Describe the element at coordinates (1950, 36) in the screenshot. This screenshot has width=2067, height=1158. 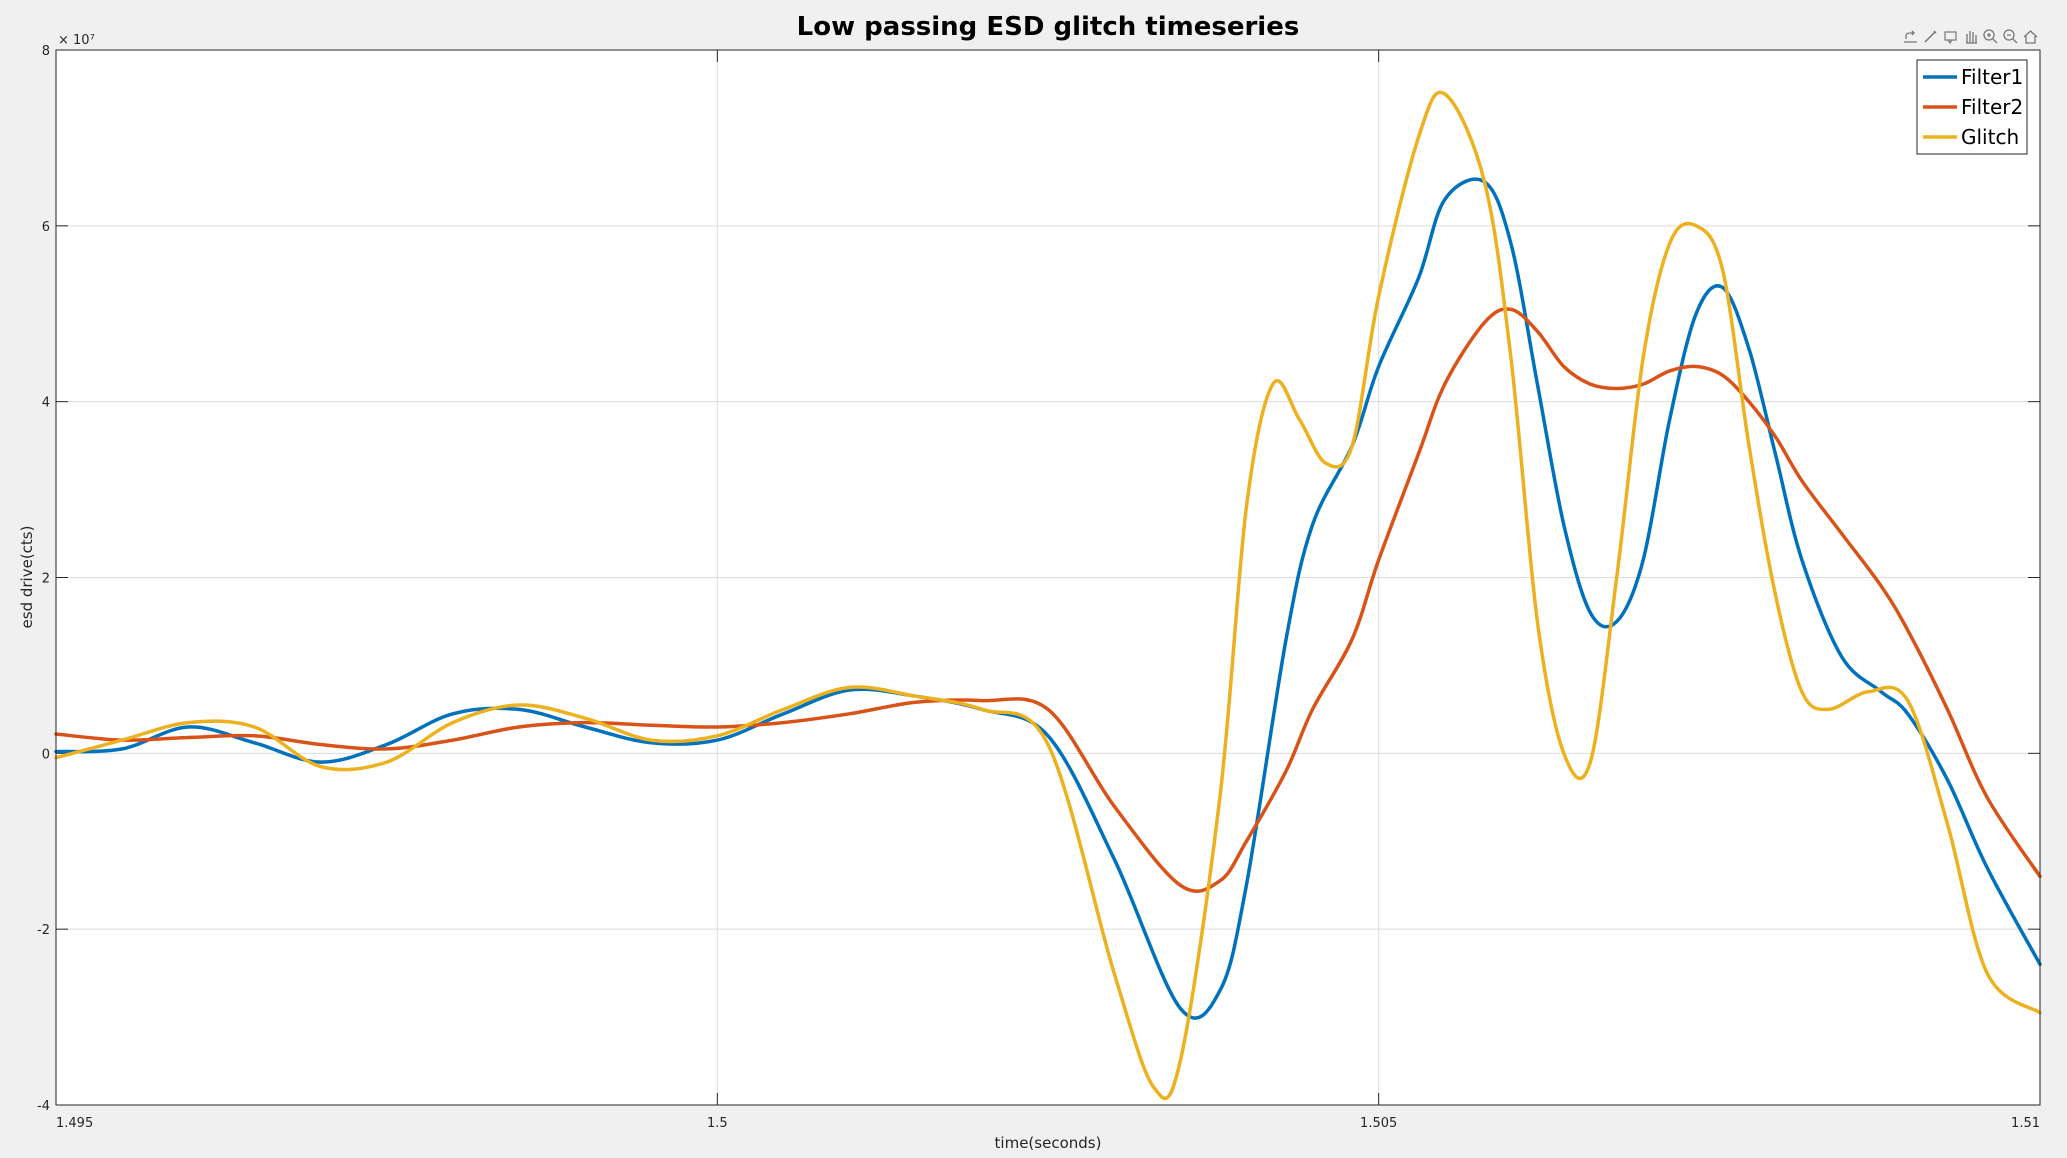
I see `data-tips-icon` at that location.